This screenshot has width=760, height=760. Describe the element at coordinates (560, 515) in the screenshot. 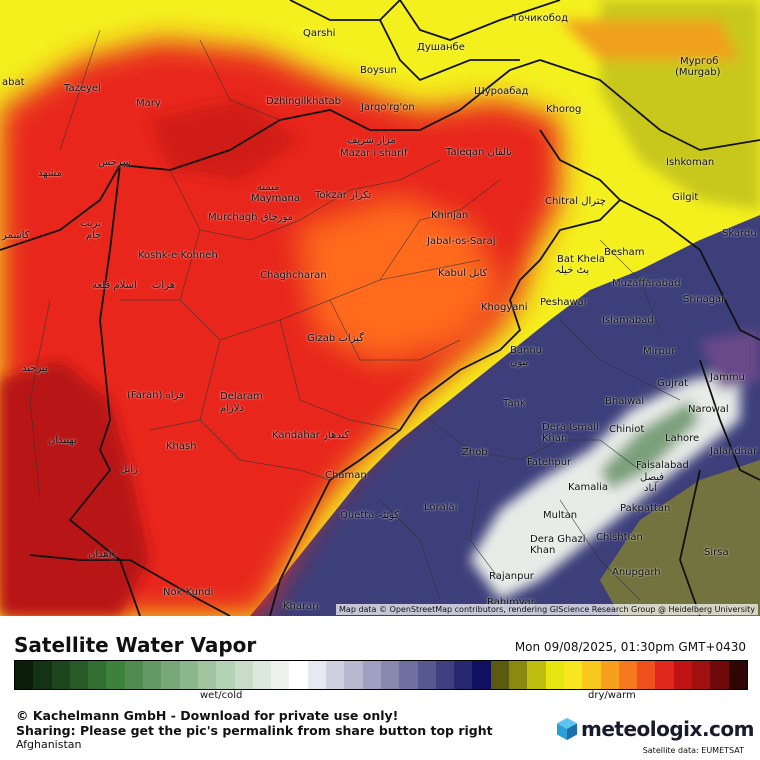

I see `city-label: Multan` at that location.